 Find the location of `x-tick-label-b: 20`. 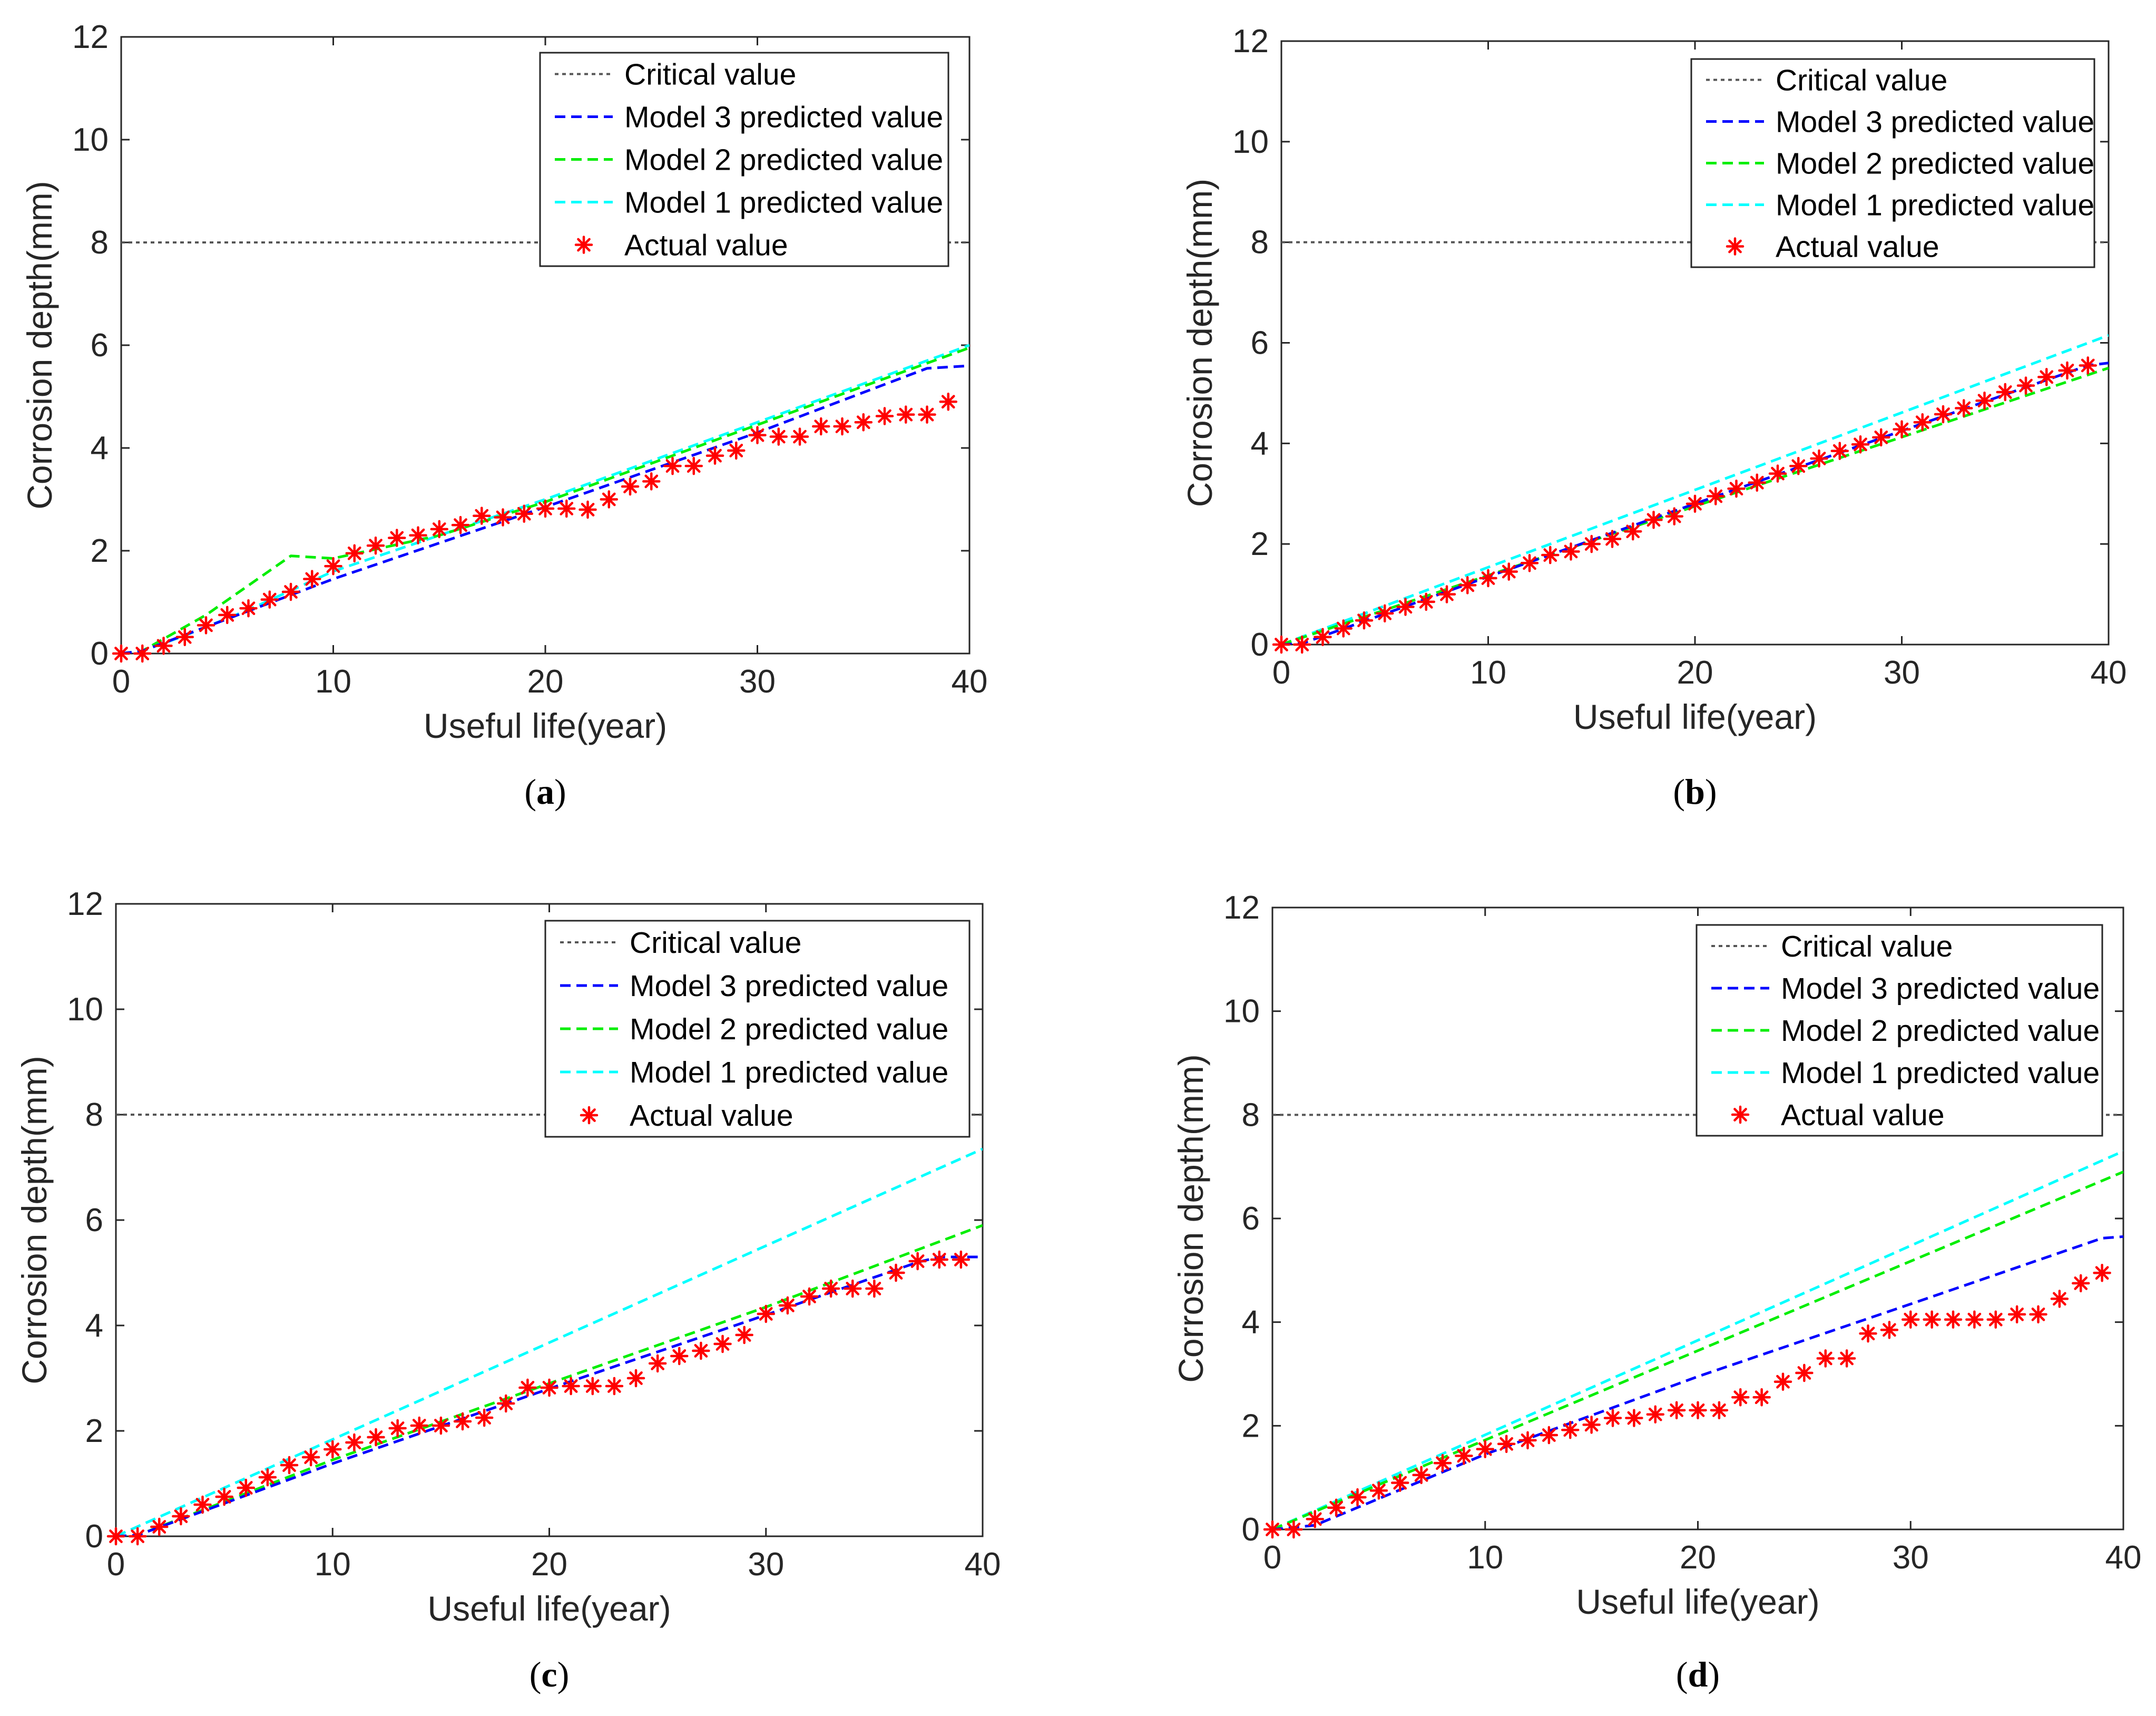

x-tick-label-b: 20 is located at coordinates (1695, 673).